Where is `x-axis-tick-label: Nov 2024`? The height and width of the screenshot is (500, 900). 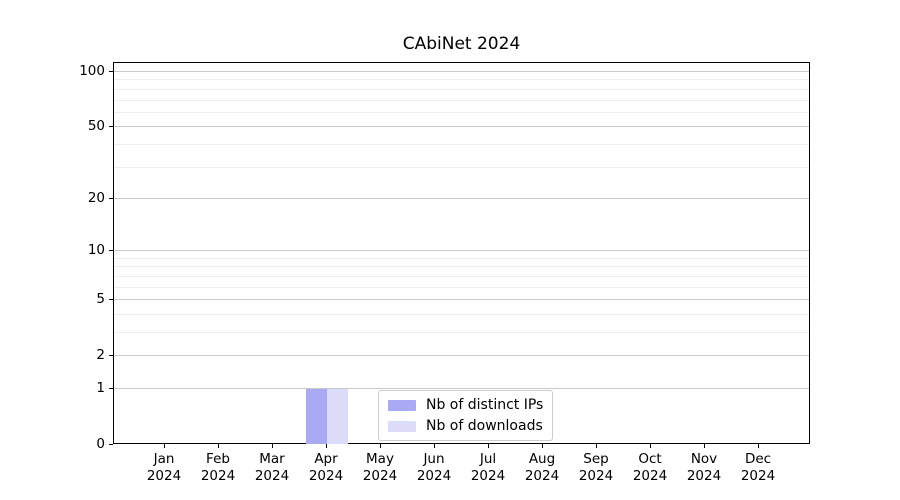 x-axis-tick-label: Nov 2024 is located at coordinates (704, 467).